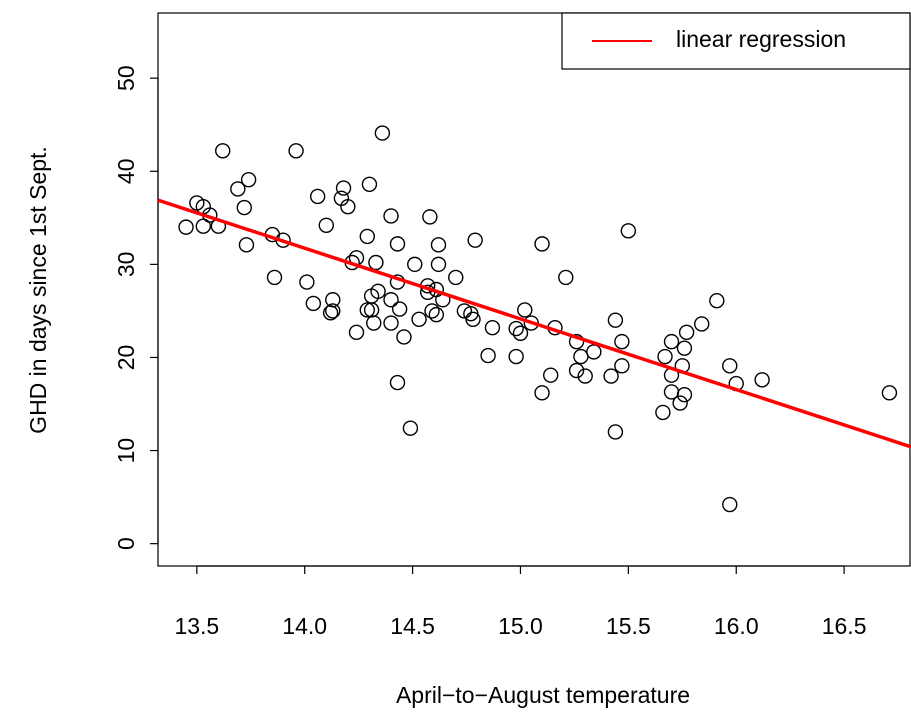 Image resolution: width=911 pixels, height=715 pixels. What do you see at coordinates (196, 626) in the screenshot?
I see `x-tick-label: 13.5` at bounding box center [196, 626].